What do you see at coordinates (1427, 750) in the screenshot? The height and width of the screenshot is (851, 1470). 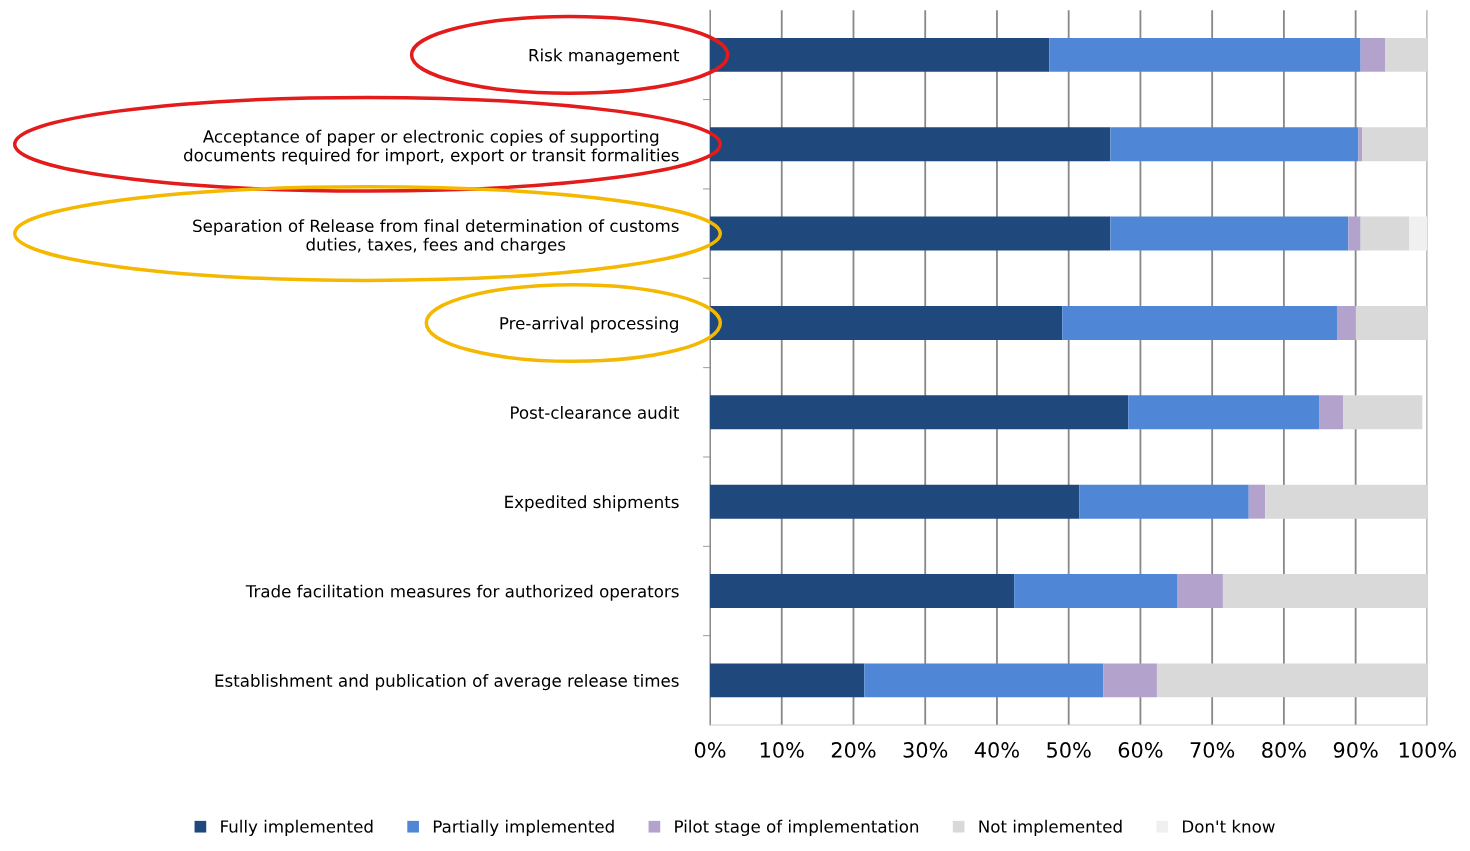 I see `x-tick-label: 100%` at bounding box center [1427, 750].